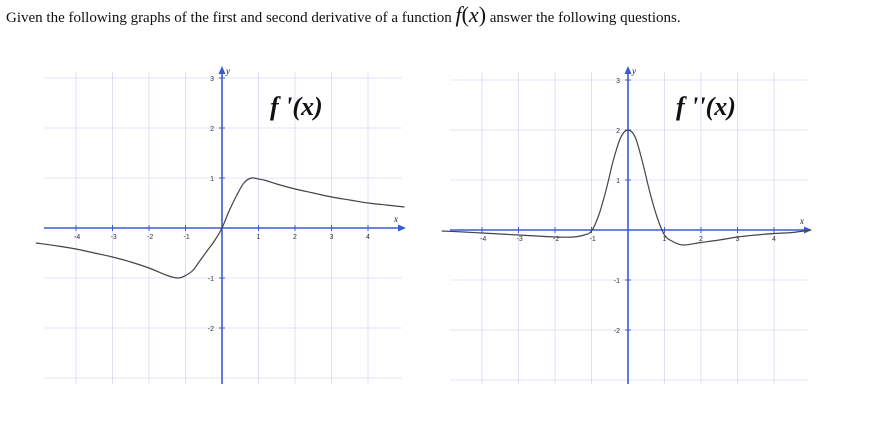  What do you see at coordinates (402, 228) in the screenshot?
I see `fprime-x-arrow-icon` at bounding box center [402, 228].